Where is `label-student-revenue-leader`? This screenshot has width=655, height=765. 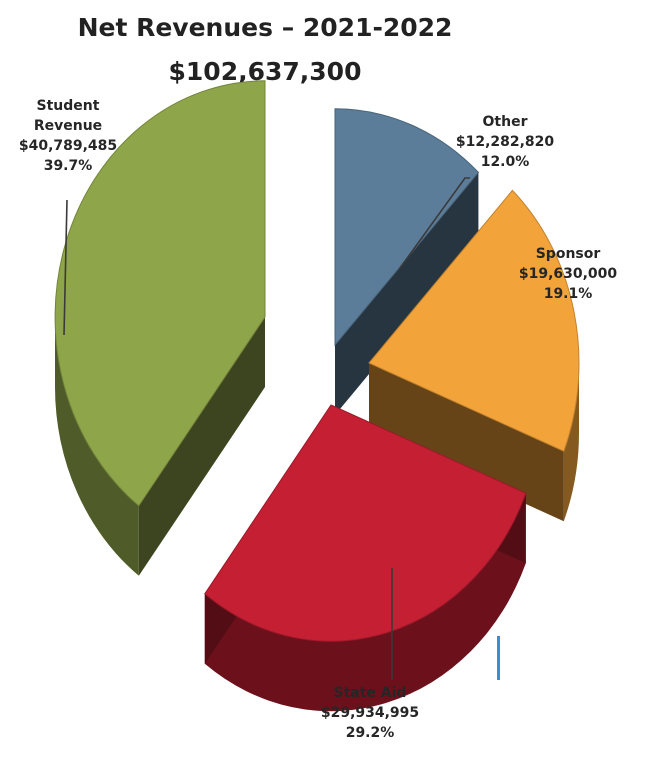
label-student-revenue-leader is located at coordinates (65, 267).